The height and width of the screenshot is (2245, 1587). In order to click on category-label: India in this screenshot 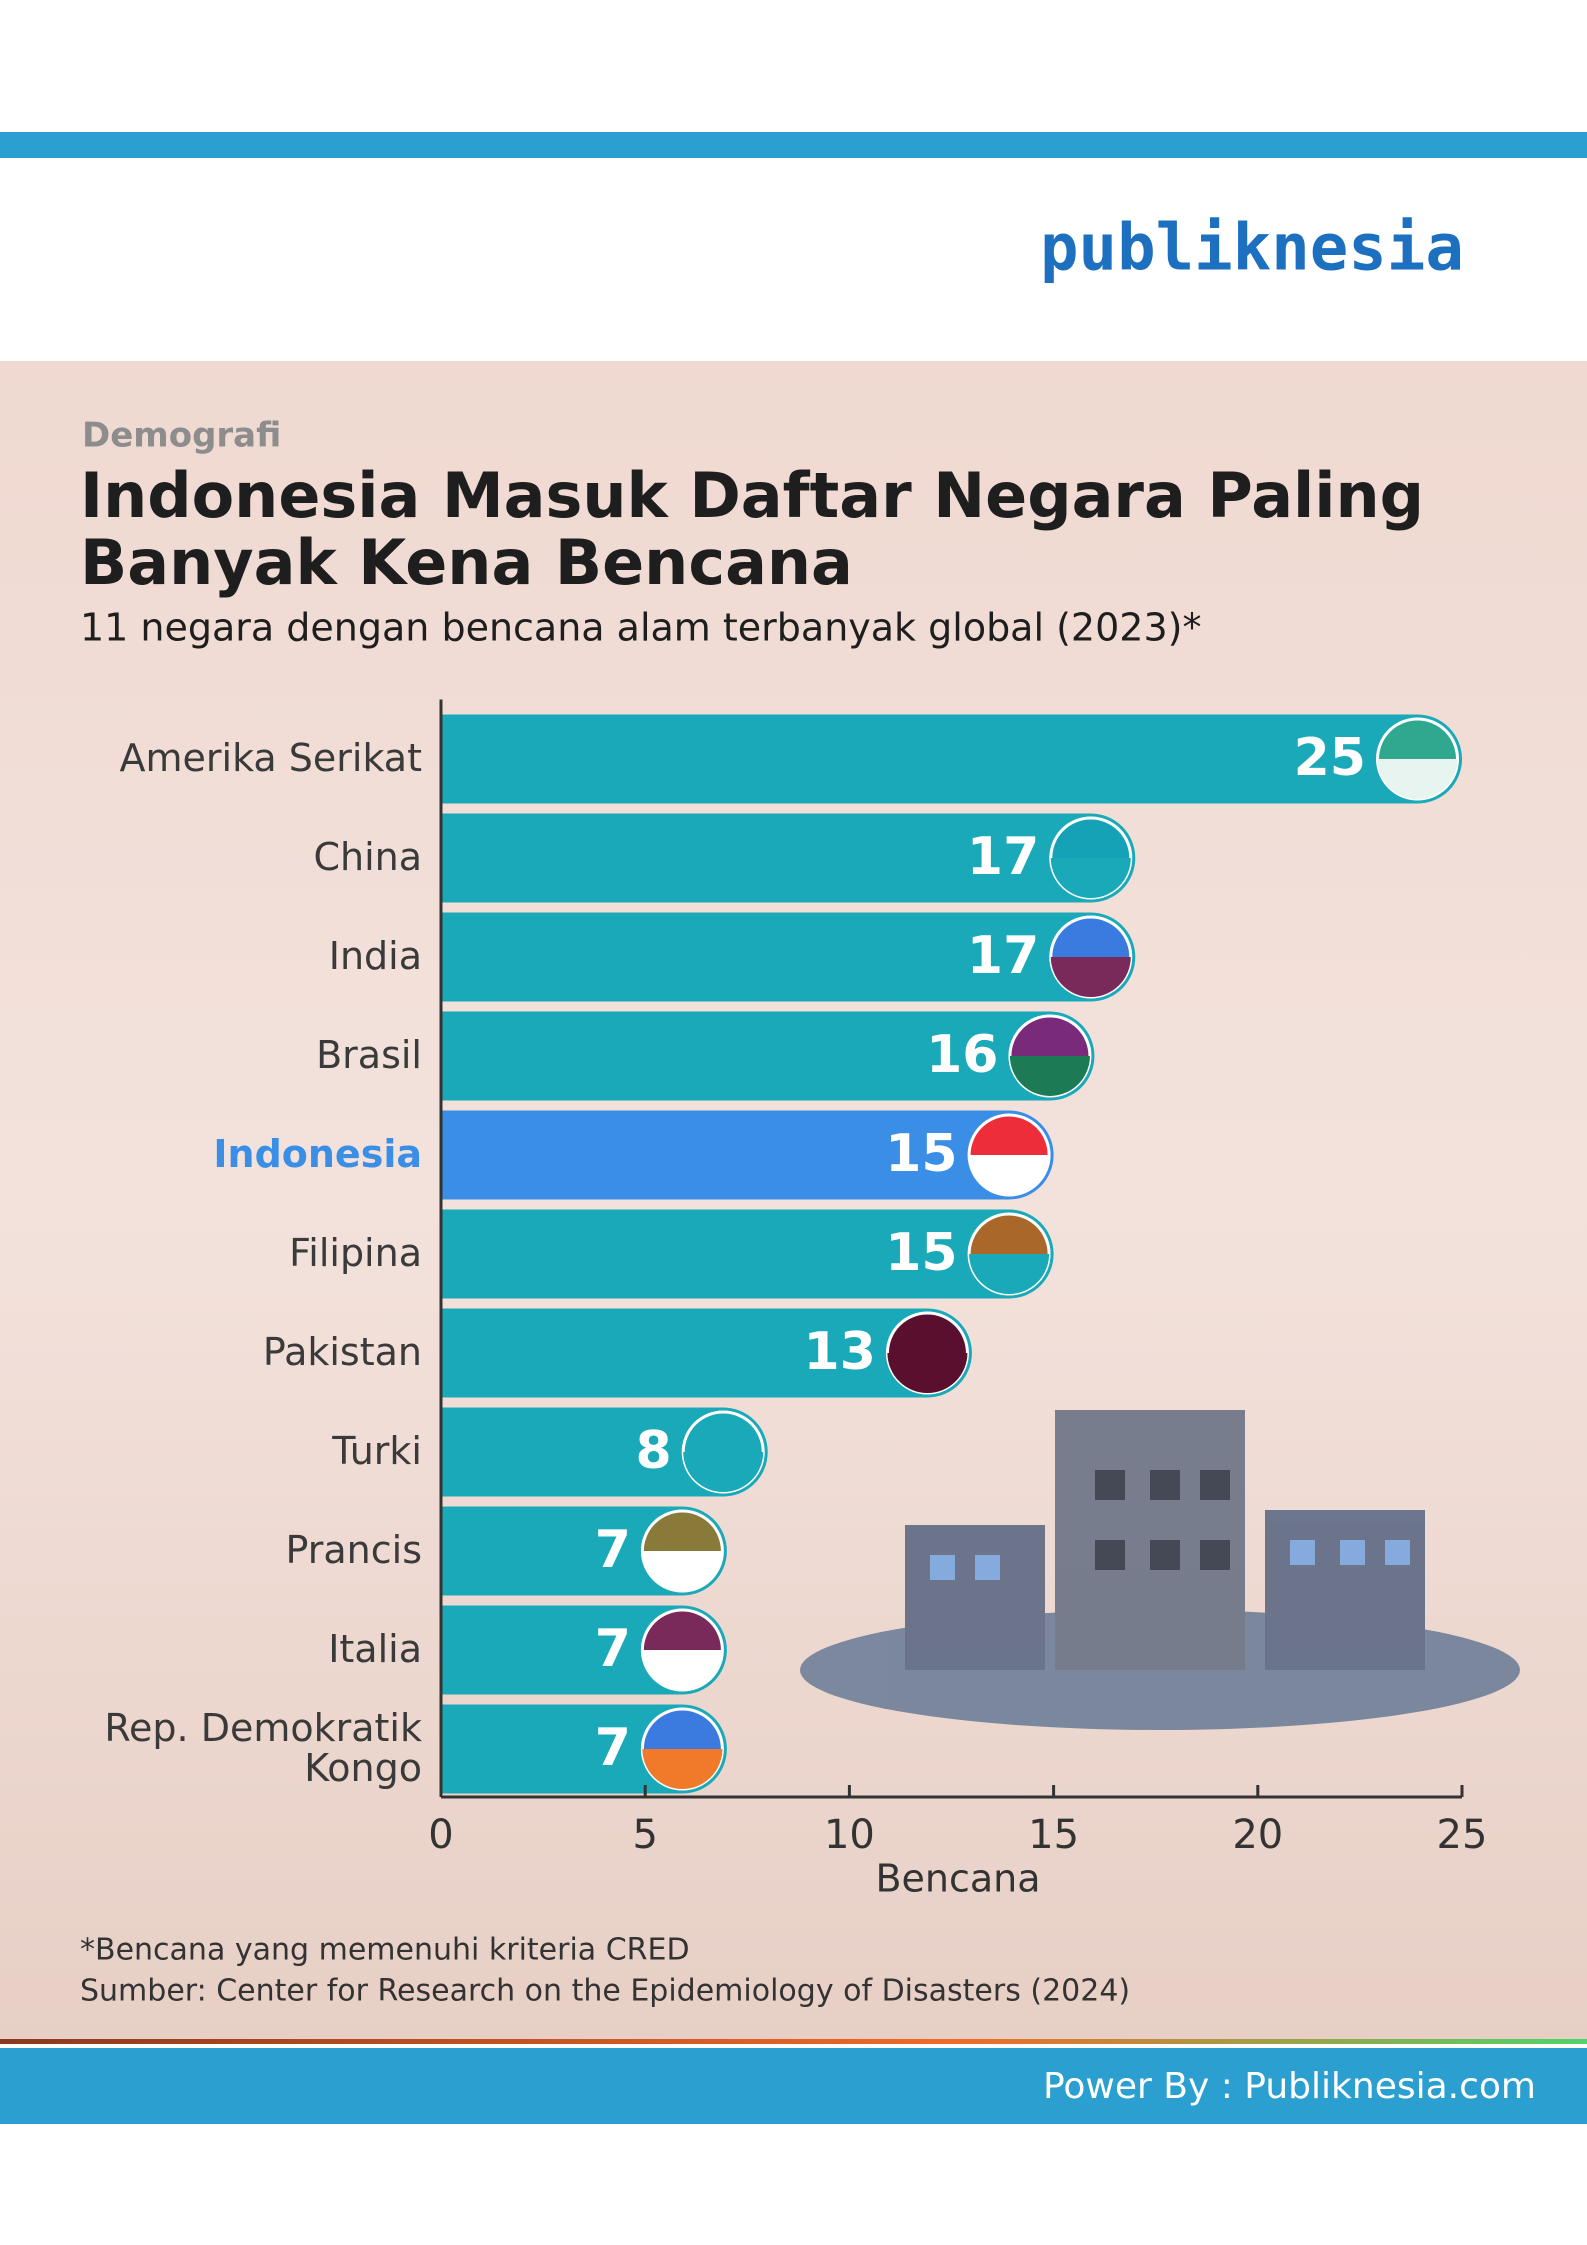, I will do `click(375, 956)`.